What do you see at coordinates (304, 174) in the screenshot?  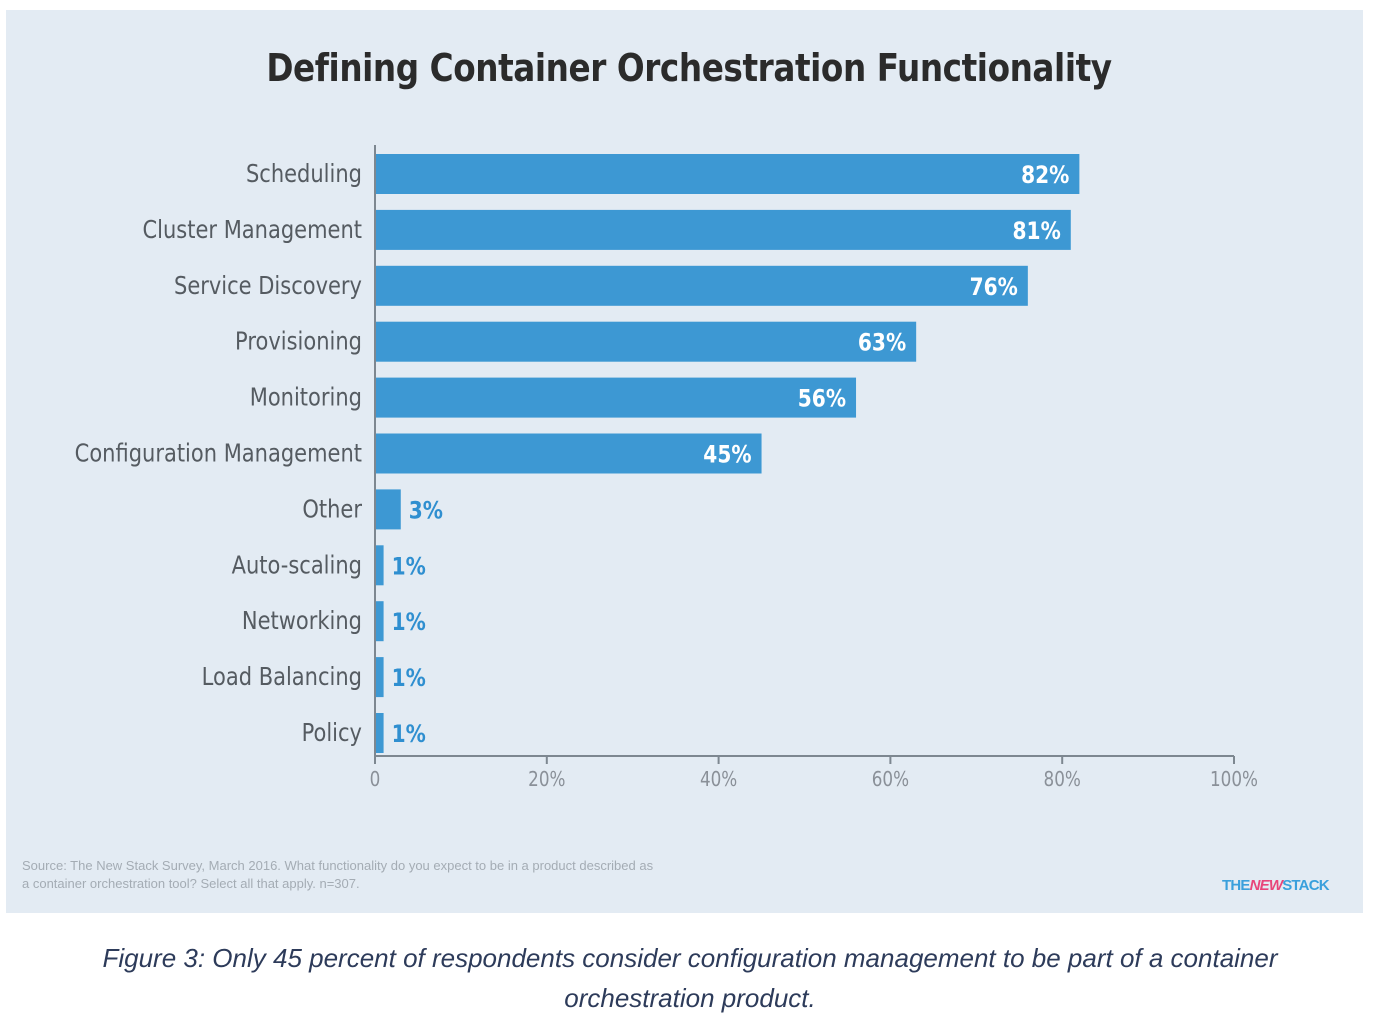 I see `category-label: Scheduling` at bounding box center [304, 174].